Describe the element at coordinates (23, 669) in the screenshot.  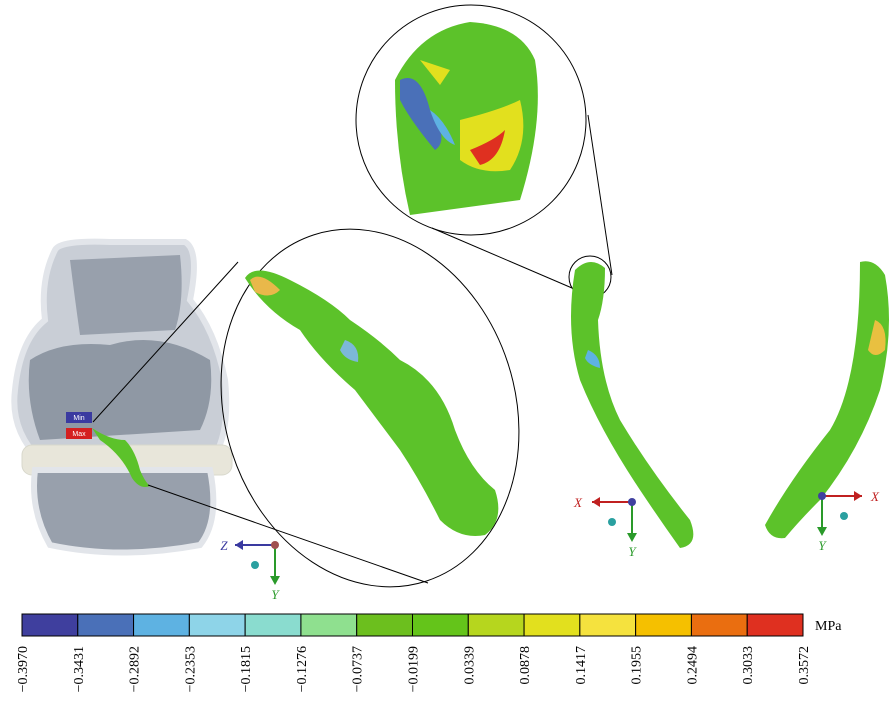
I see `colorbar-tick-label: −0.3970` at that location.